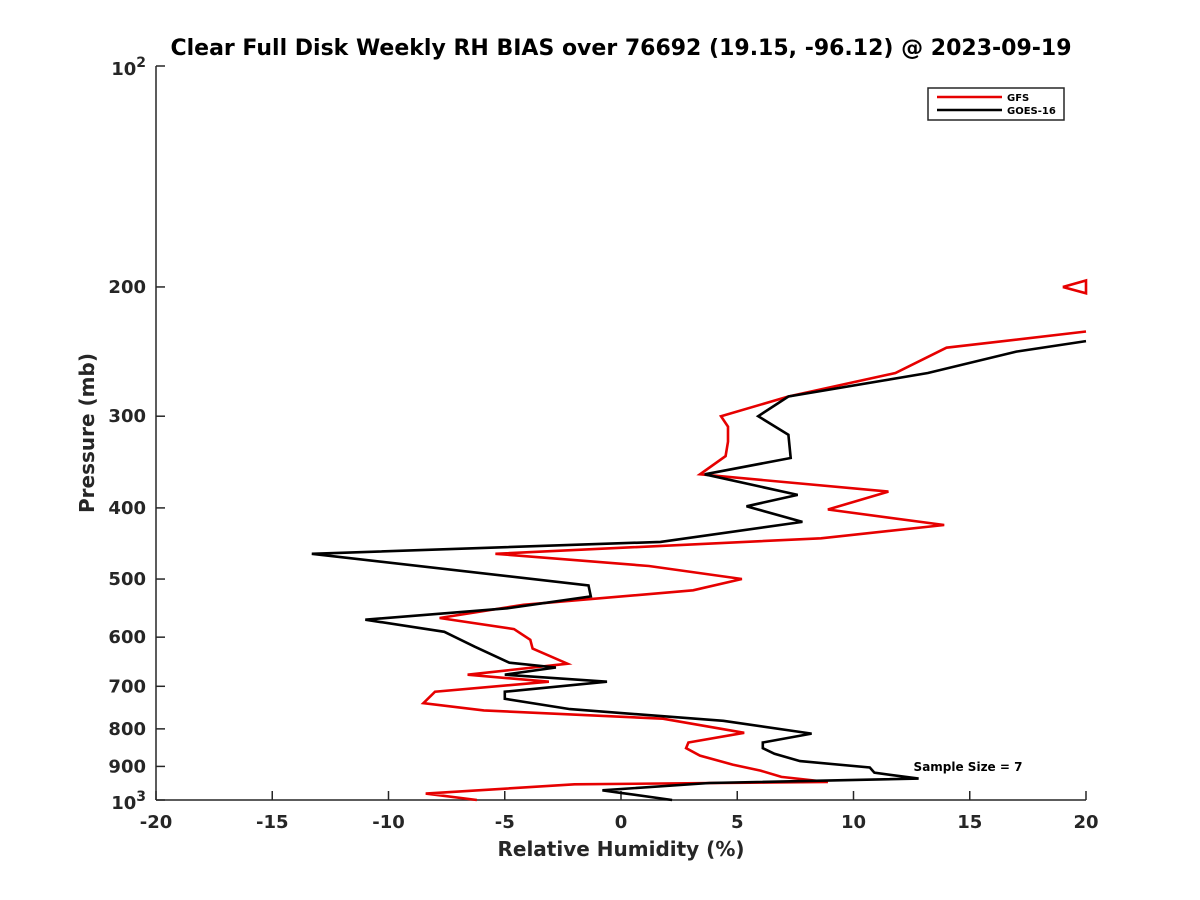  Describe the element at coordinates (87, 433) in the screenshot. I see `y-axis-label: Pressure (mb)` at that location.